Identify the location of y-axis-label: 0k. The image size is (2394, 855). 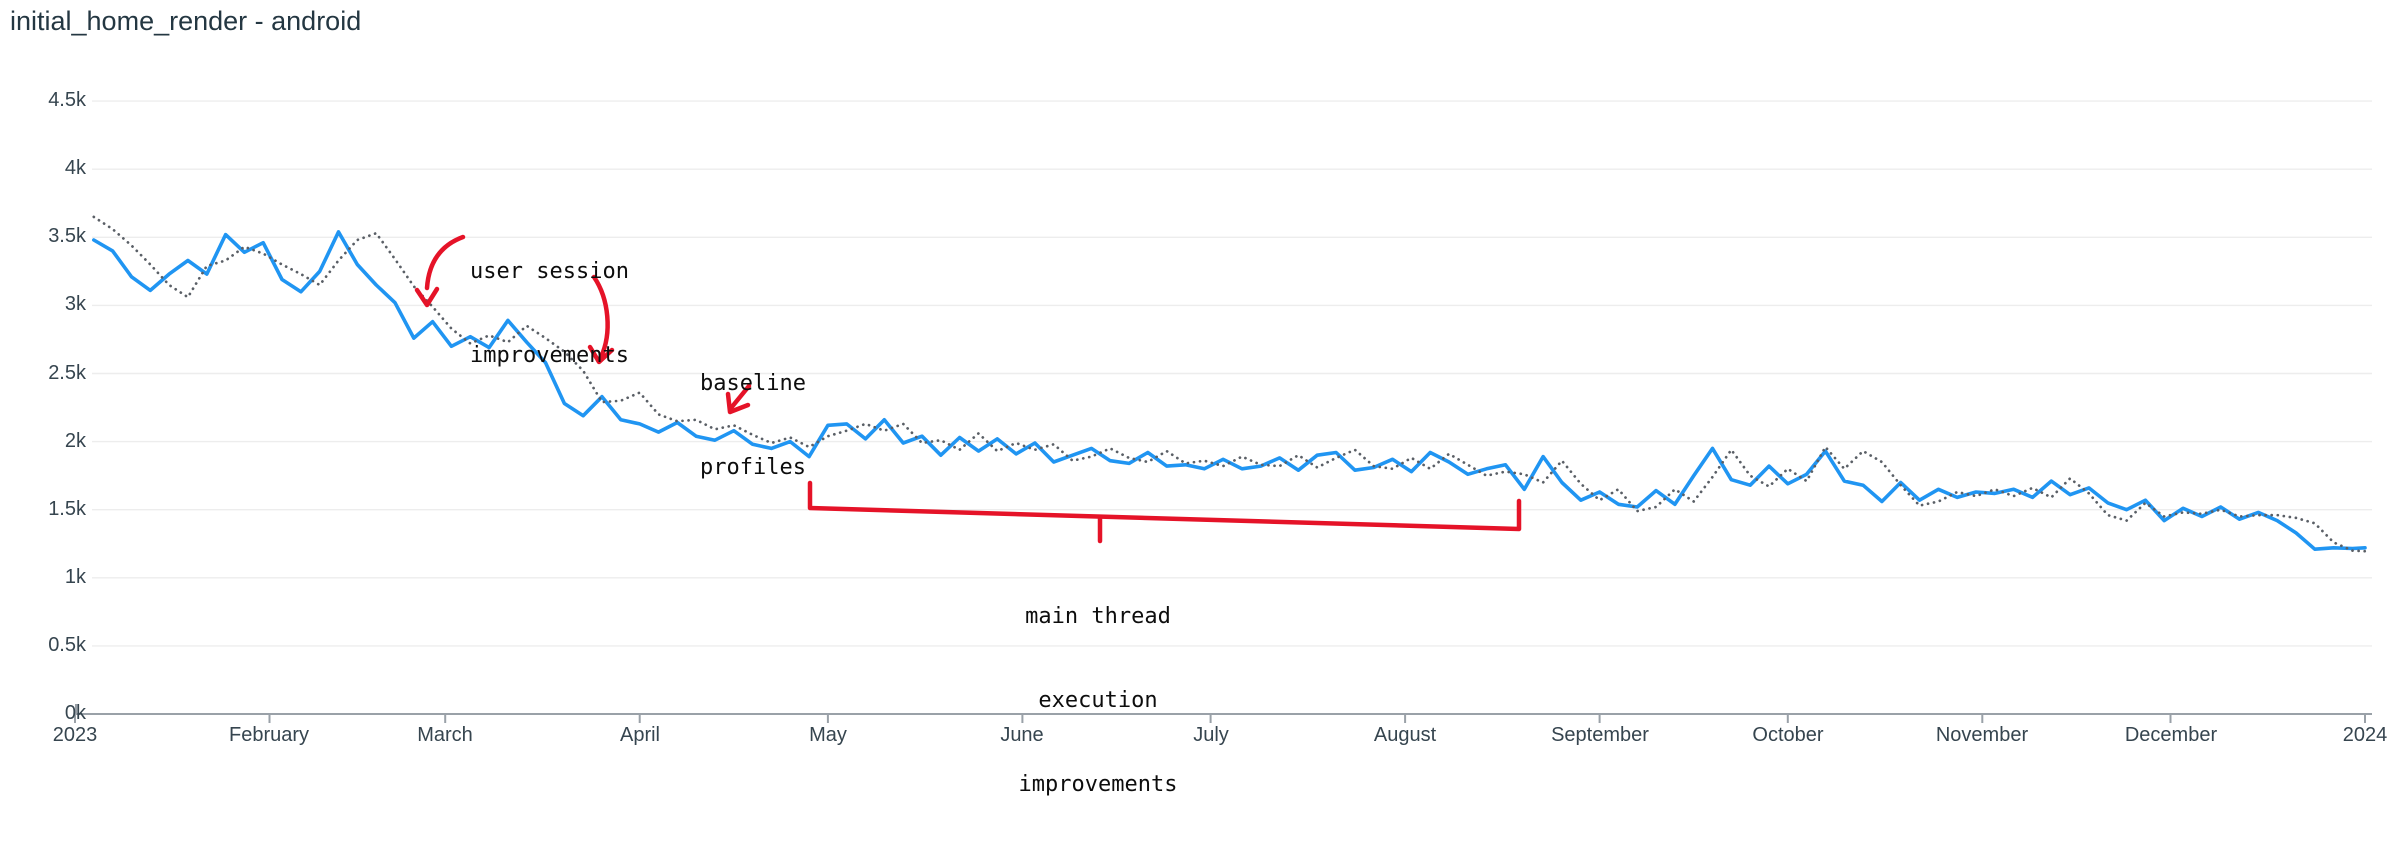
(75, 713).